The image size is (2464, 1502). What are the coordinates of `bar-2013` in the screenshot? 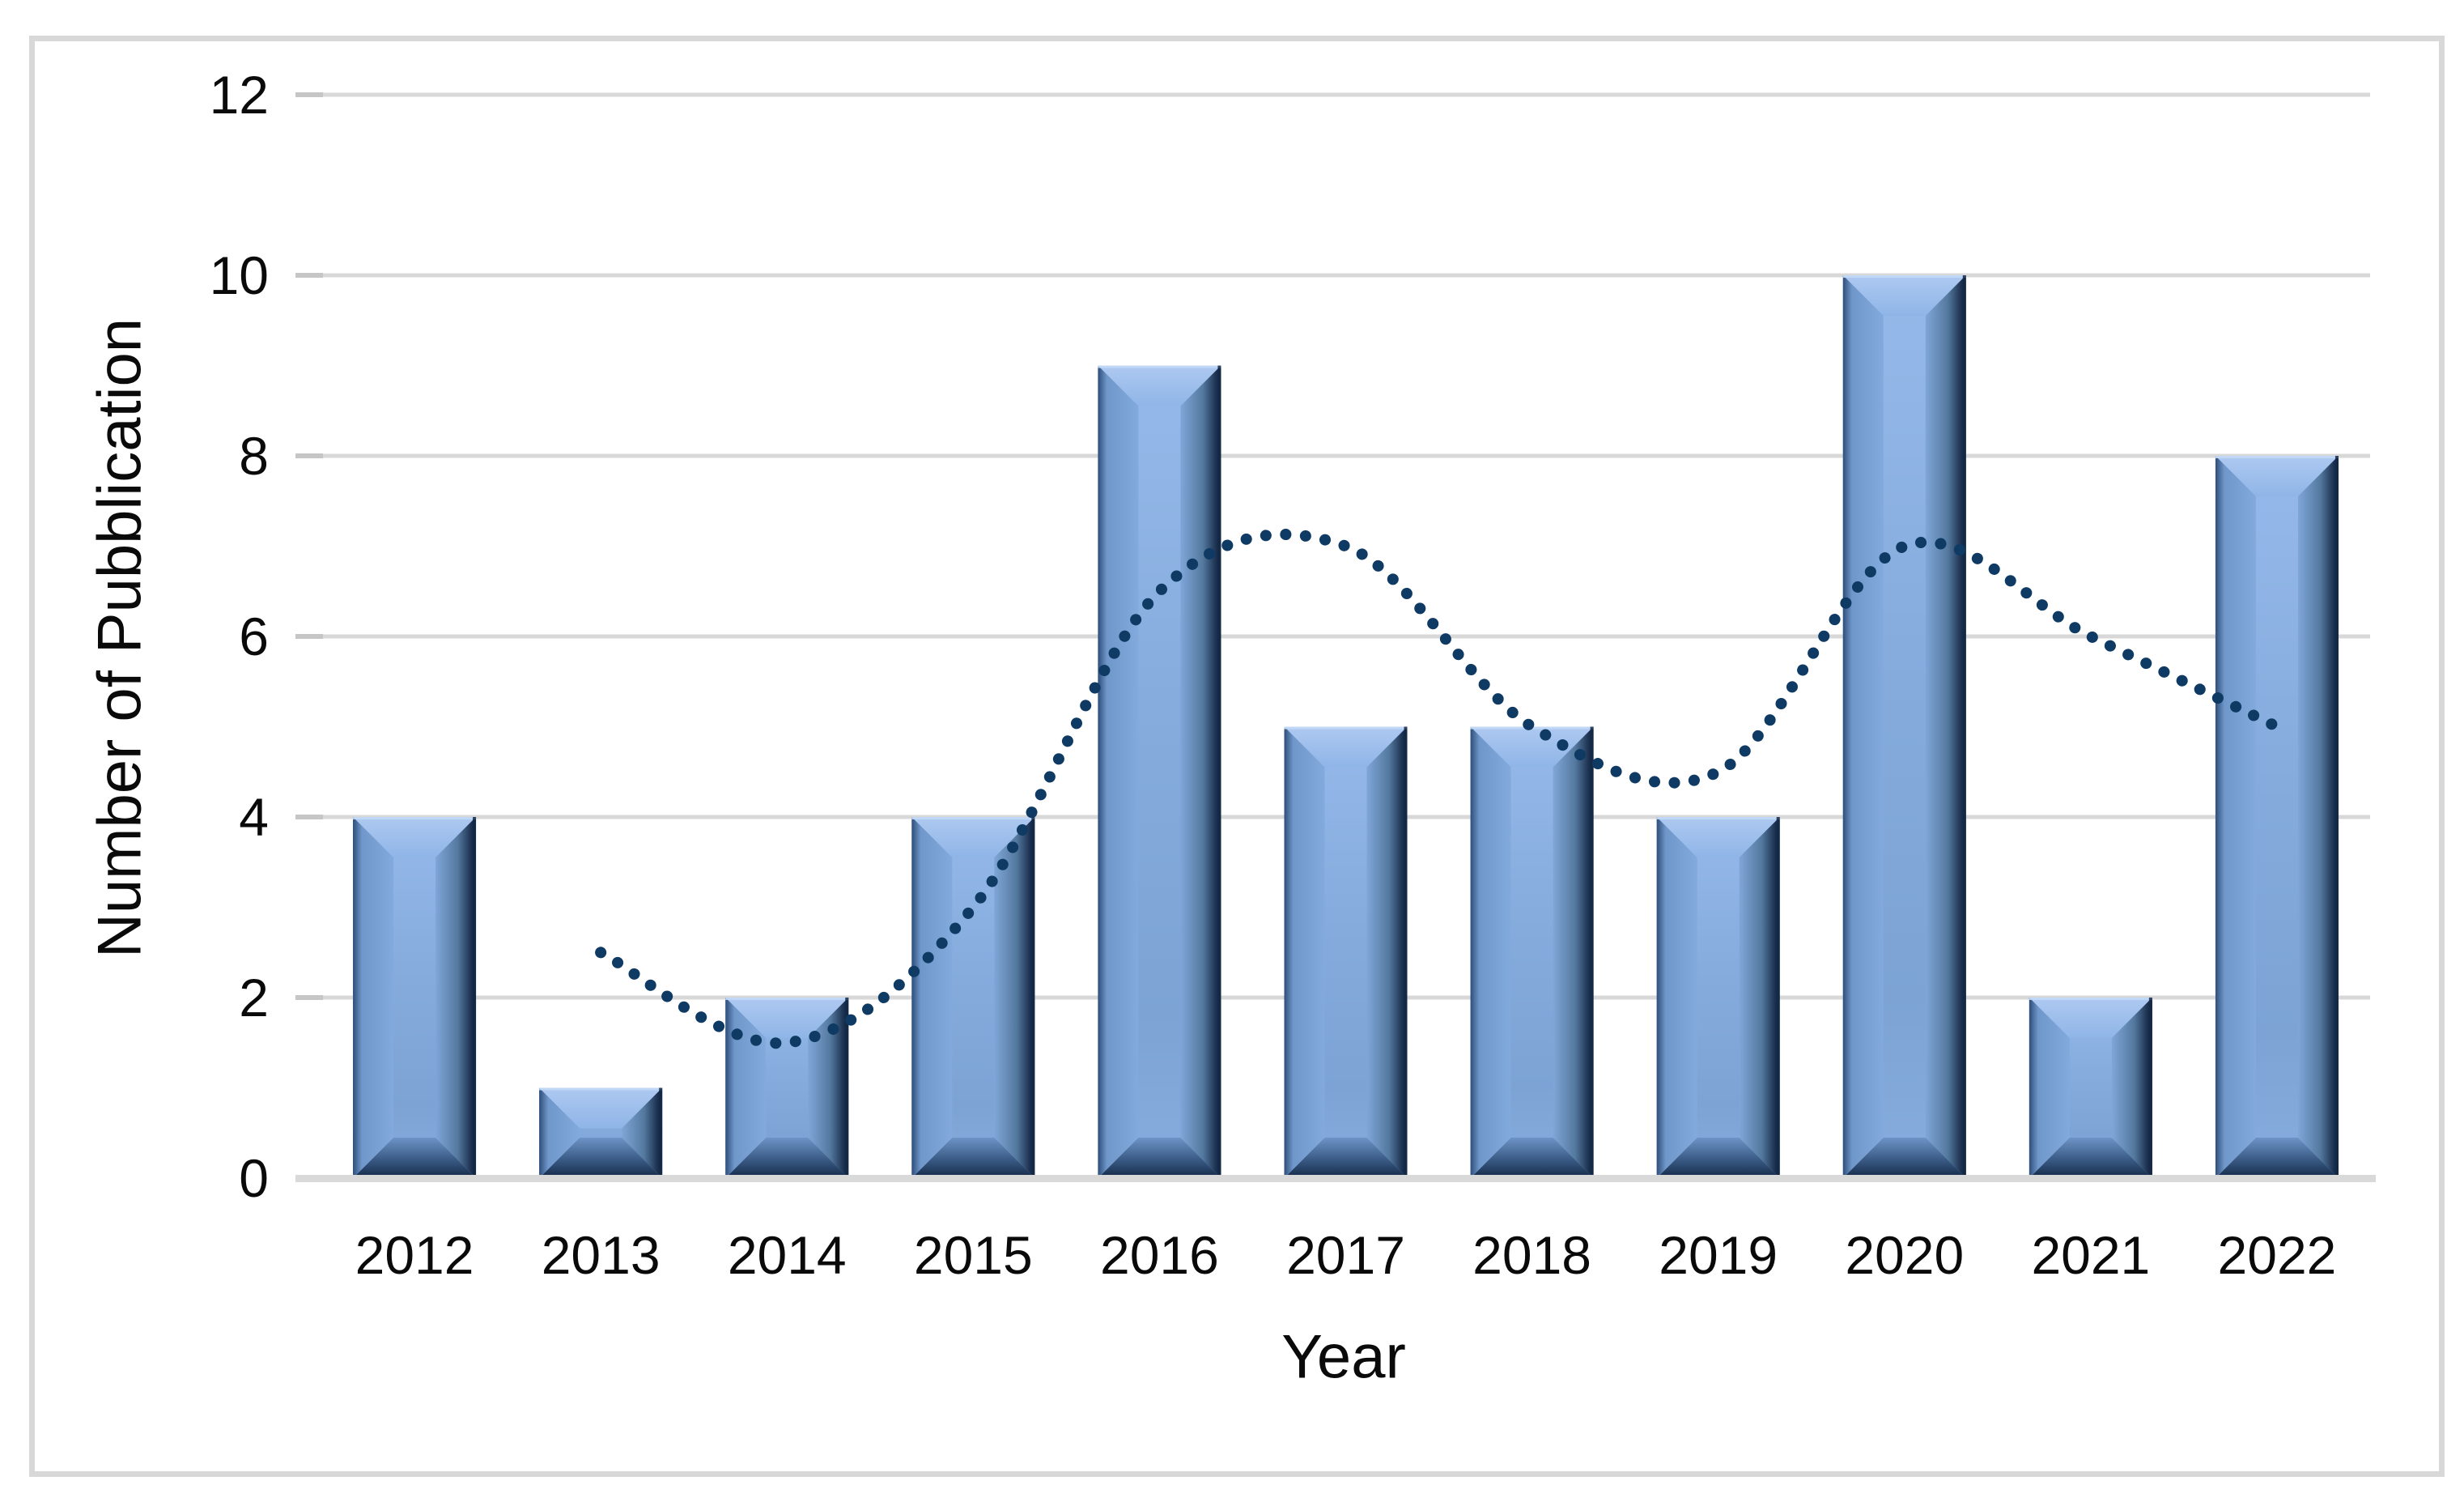 It's located at (601, 1132).